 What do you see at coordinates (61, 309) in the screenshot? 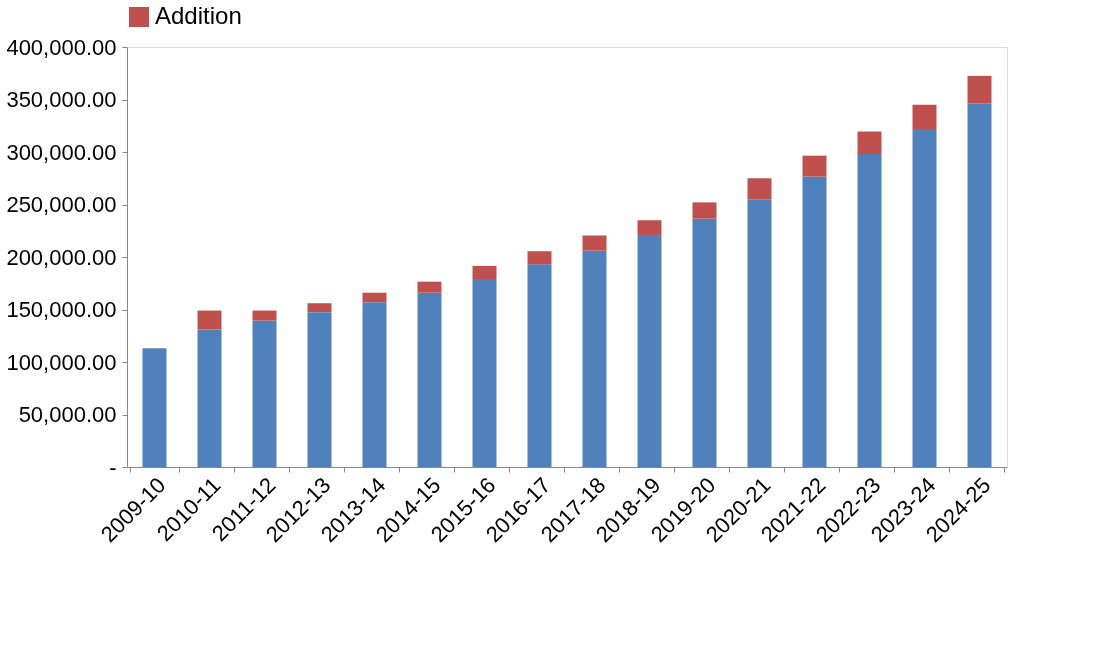
I see `y-tick-label: 150,000.00` at bounding box center [61, 309].